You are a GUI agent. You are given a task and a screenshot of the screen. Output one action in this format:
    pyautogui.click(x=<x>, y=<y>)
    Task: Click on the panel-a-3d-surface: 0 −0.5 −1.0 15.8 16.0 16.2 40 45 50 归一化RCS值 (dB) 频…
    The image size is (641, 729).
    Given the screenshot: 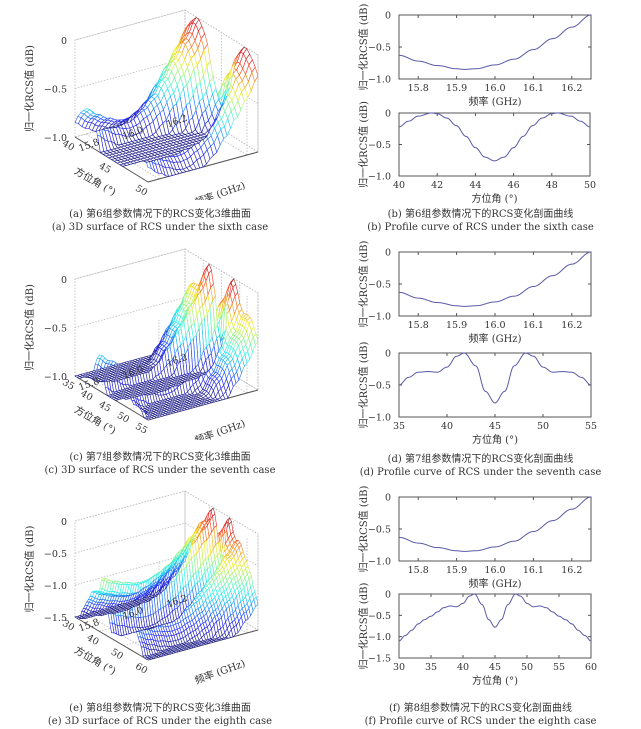 What is the action you would take?
    pyautogui.click(x=160, y=104)
    